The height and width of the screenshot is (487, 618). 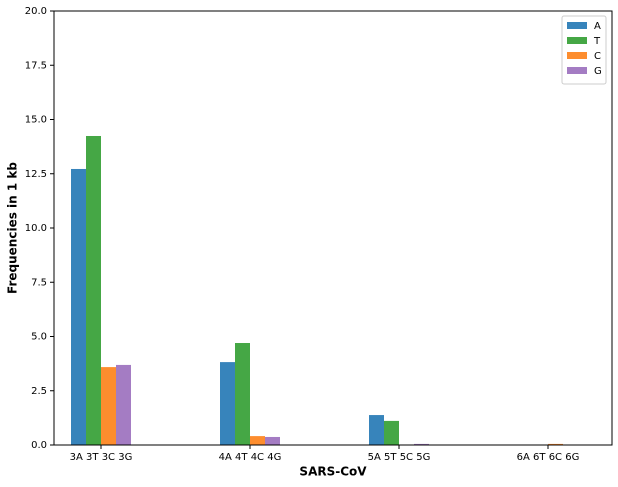 What do you see at coordinates (39, 445) in the screenshot?
I see `y-tick-label: 0.0` at bounding box center [39, 445].